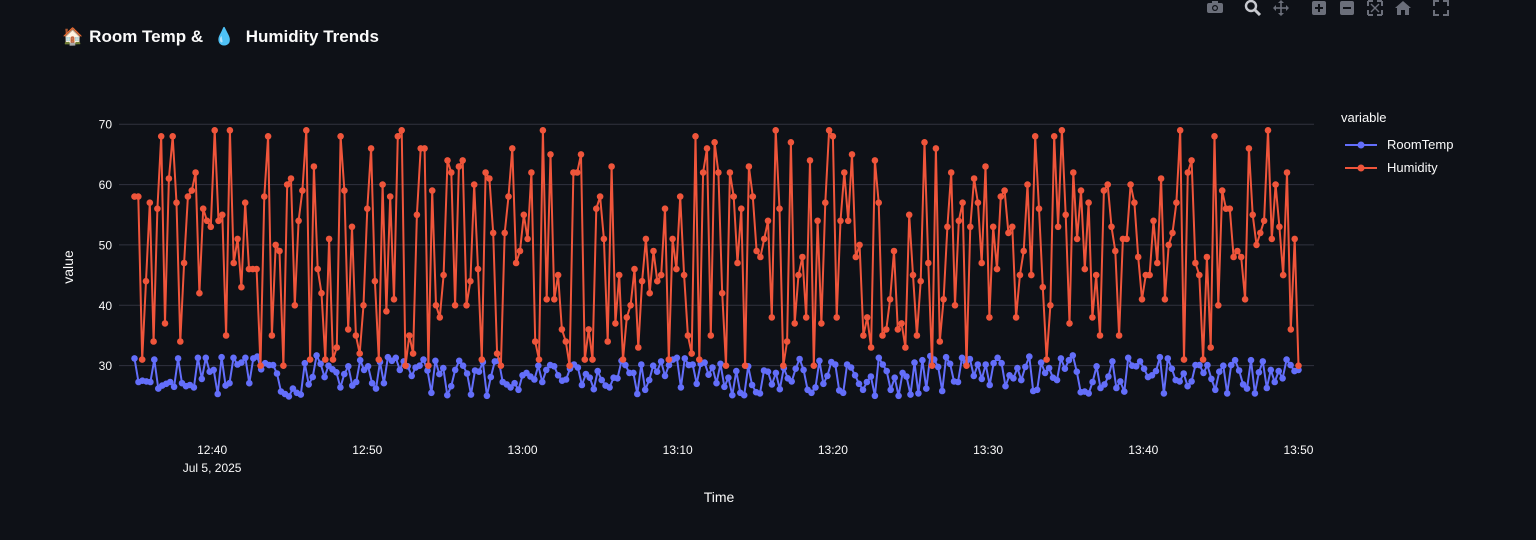  What do you see at coordinates (1397, 144) in the screenshot?
I see `legend-item-roomtemp: RoomTemp` at bounding box center [1397, 144].